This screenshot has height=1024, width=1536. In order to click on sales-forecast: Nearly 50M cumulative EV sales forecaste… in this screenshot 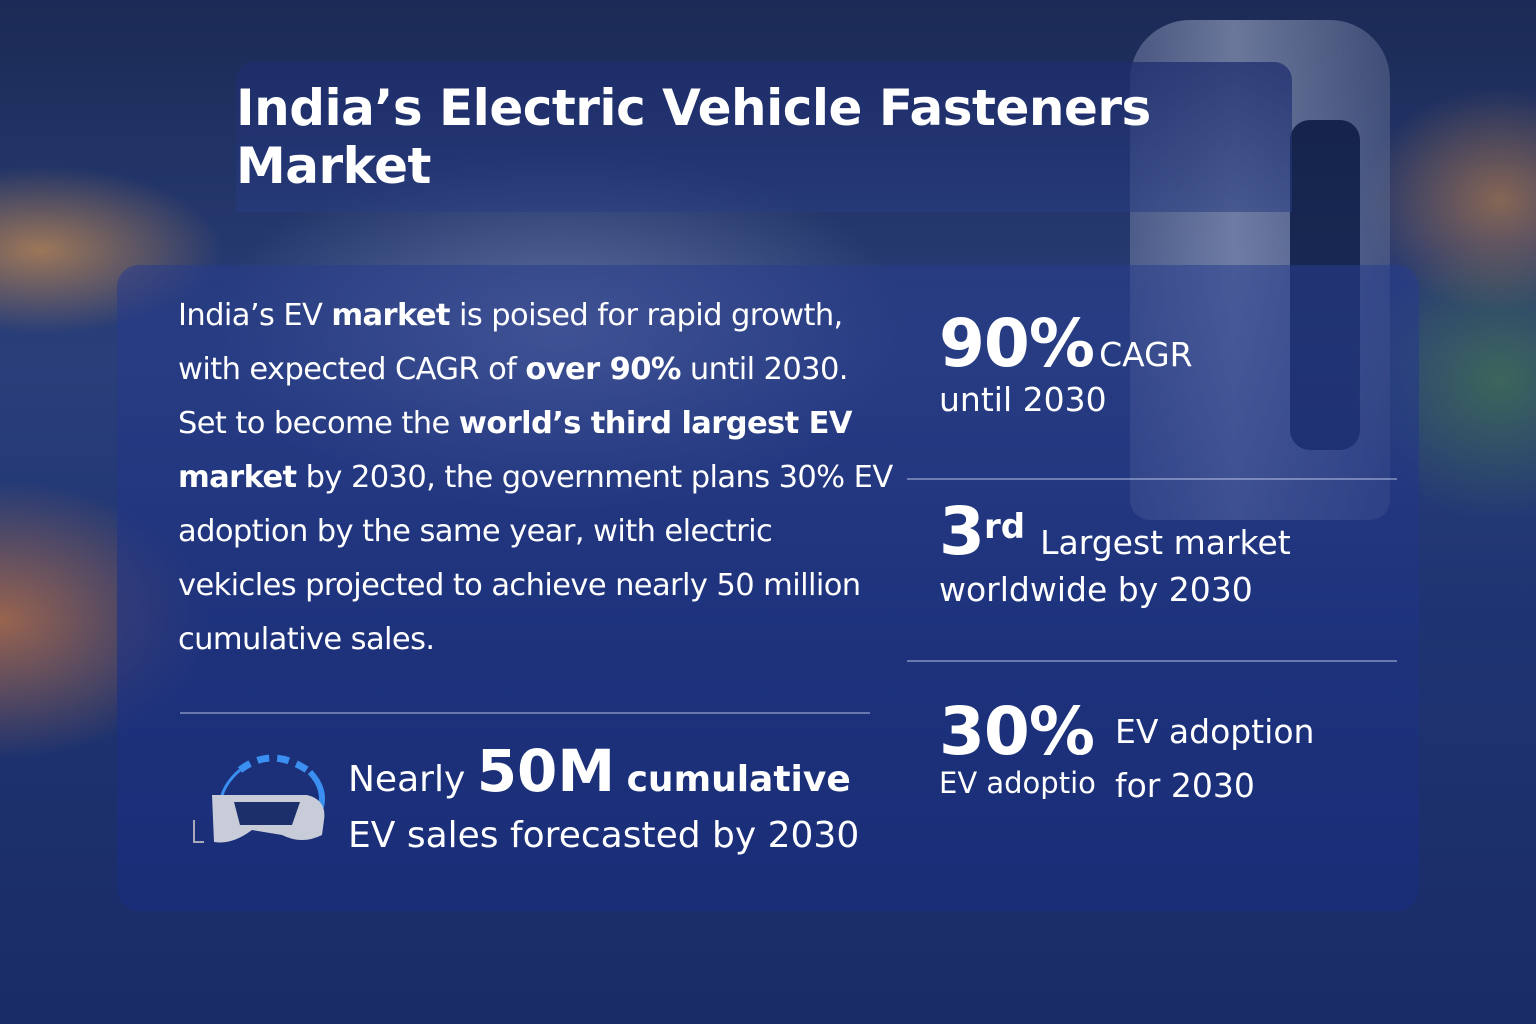, I will do `click(604, 803)`.